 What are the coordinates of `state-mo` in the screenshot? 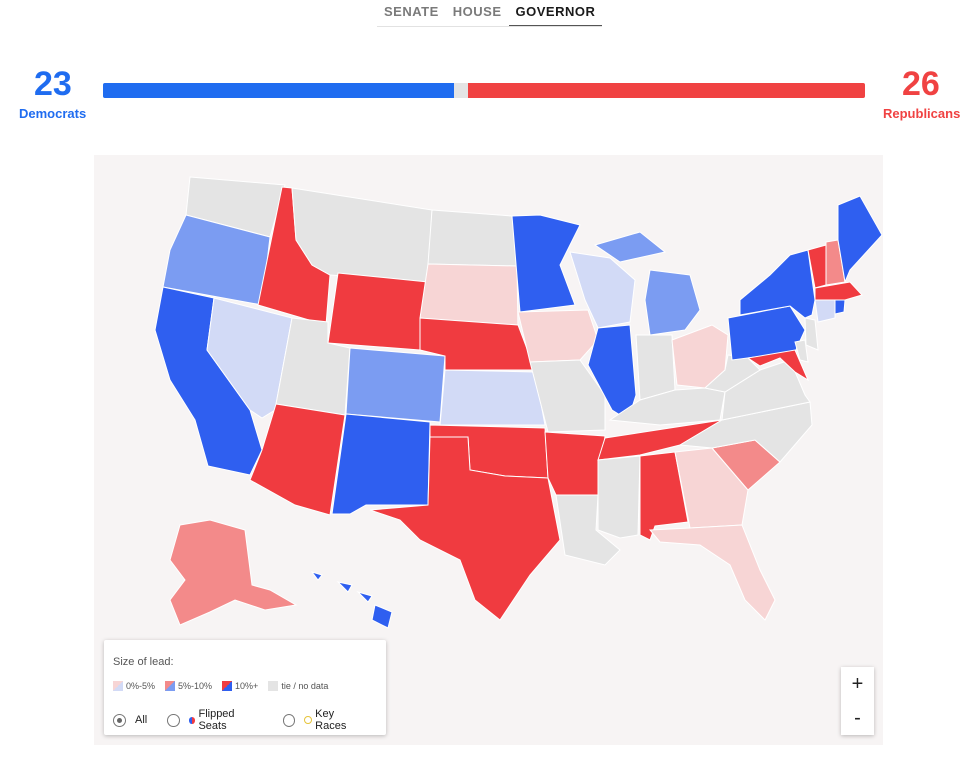 It's located at (567, 396).